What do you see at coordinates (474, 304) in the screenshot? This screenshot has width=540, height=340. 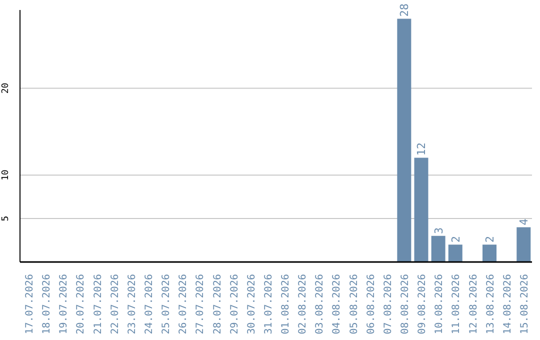 I see `x-tick-label: 12.08.2026` at bounding box center [474, 304].